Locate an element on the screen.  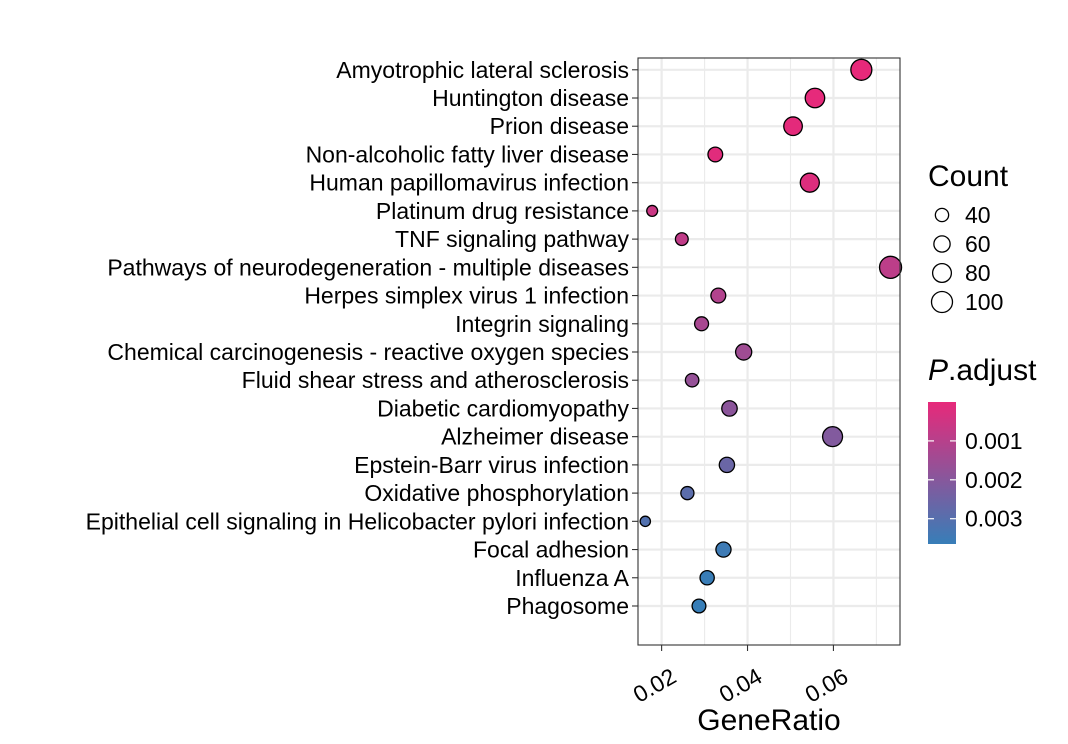
size-legend-title: Count is located at coordinates (968, 176).